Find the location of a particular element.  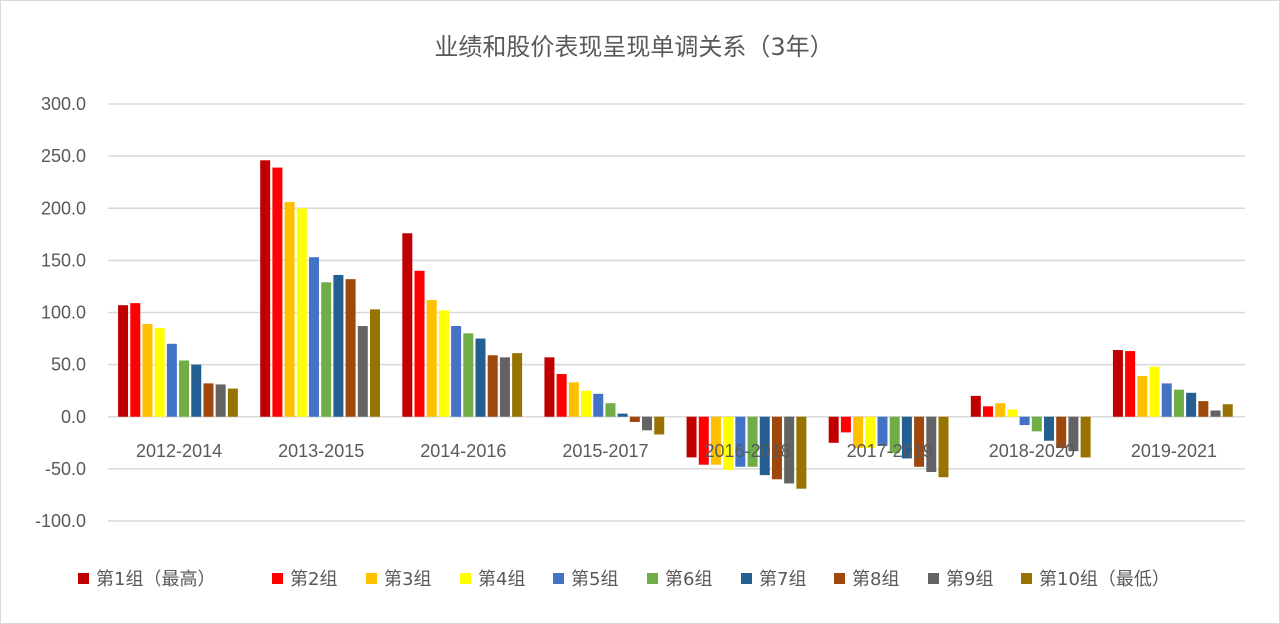

x-tick-label: 2018-2020 is located at coordinates (1032, 451).